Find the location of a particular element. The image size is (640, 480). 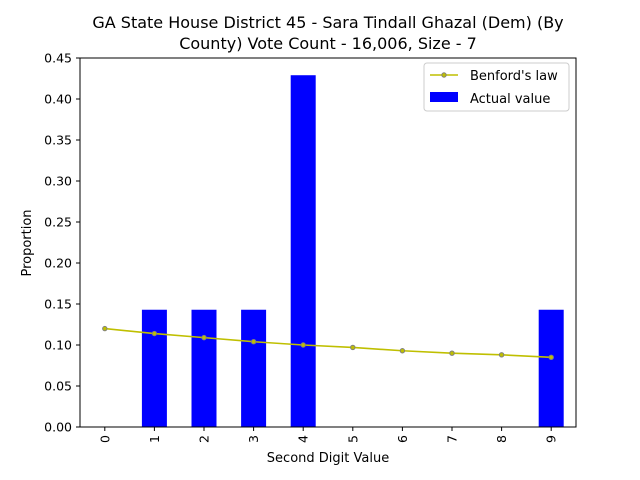

y-tick-label: 0.30 is located at coordinates (58, 181).